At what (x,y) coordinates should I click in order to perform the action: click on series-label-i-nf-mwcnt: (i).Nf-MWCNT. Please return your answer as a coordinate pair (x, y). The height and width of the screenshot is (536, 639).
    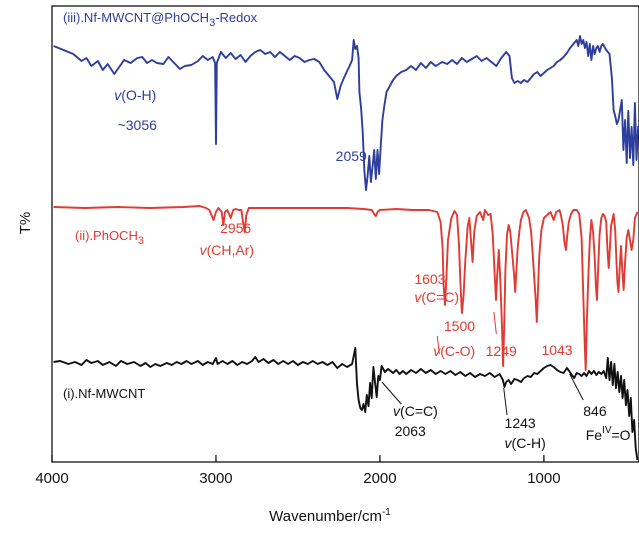
    Looking at the image, I should click on (104, 393).